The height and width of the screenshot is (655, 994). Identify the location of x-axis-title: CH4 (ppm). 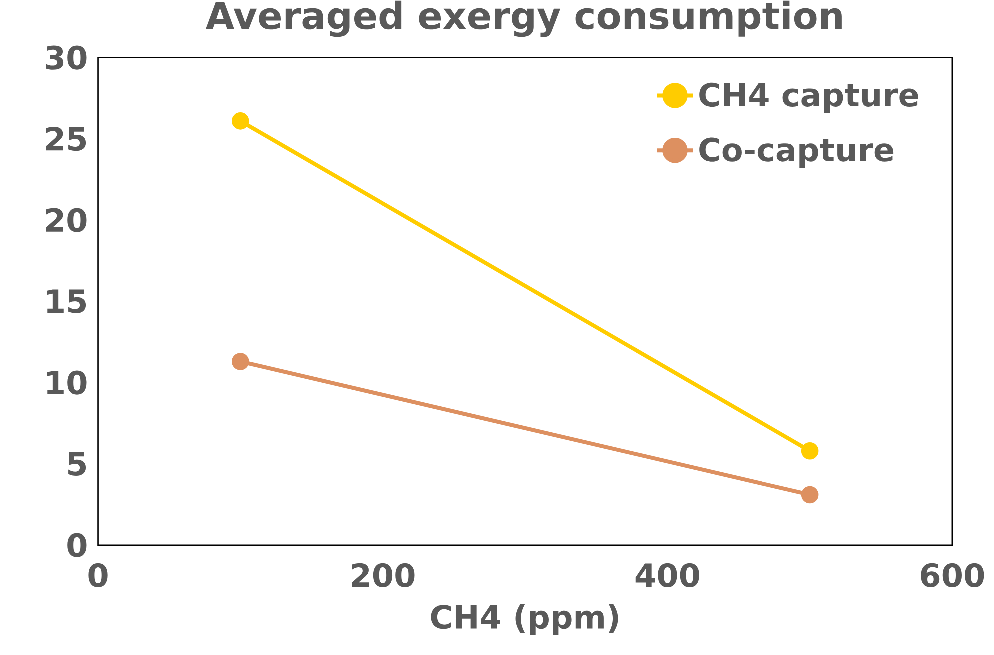
(524, 620).